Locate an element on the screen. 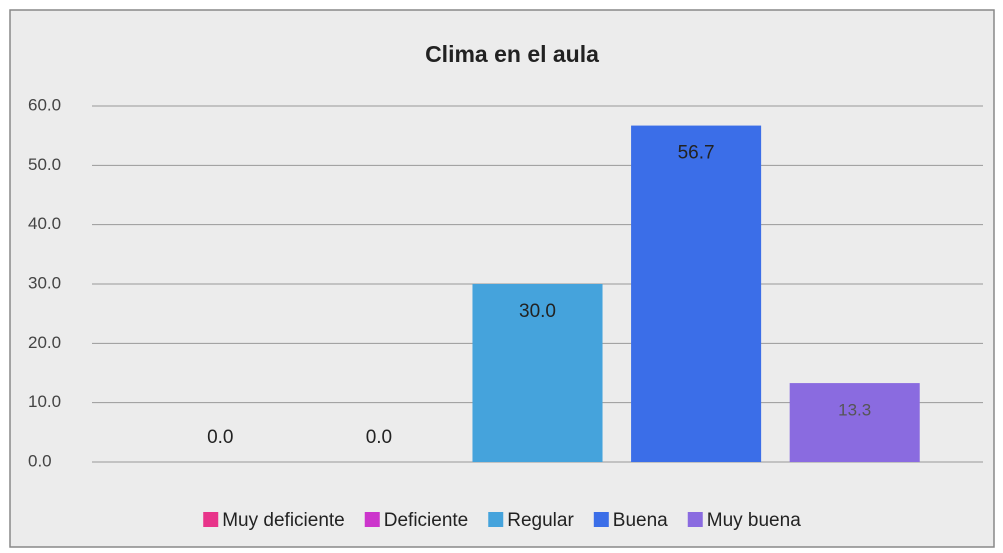 Image resolution: width=1003 pixels, height=553 pixels. y-tick-label: 0.0 is located at coordinates (40, 460).